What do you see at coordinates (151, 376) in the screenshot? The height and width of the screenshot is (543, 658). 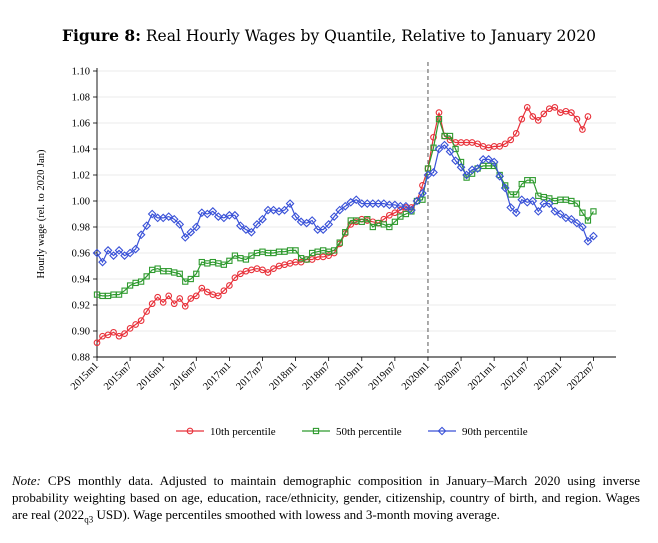 I see `x-tick-label: 2016m1` at bounding box center [151, 376].